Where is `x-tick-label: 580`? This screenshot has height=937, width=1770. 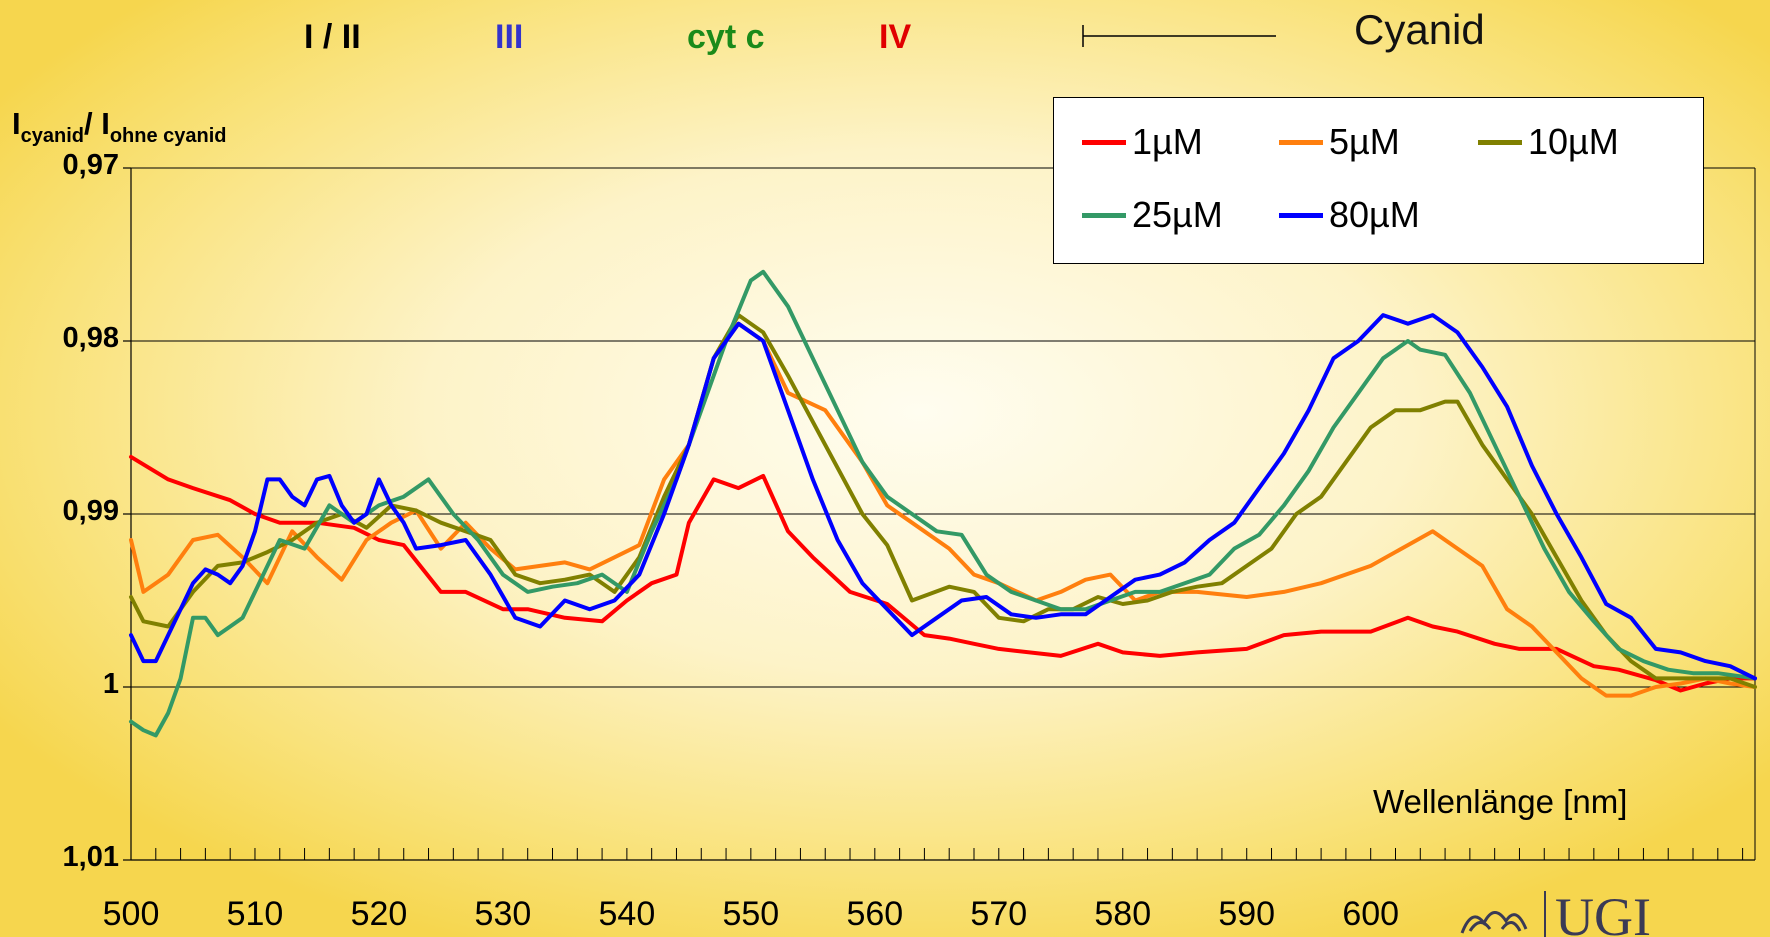 x-tick-label: 580 is located at coordinates (1123, 914).